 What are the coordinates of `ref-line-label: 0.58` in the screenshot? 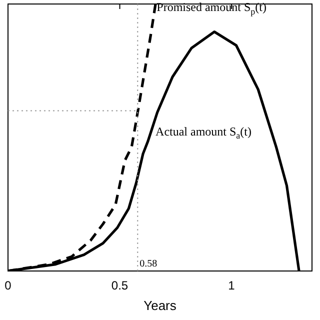 It's located at (149, 264).